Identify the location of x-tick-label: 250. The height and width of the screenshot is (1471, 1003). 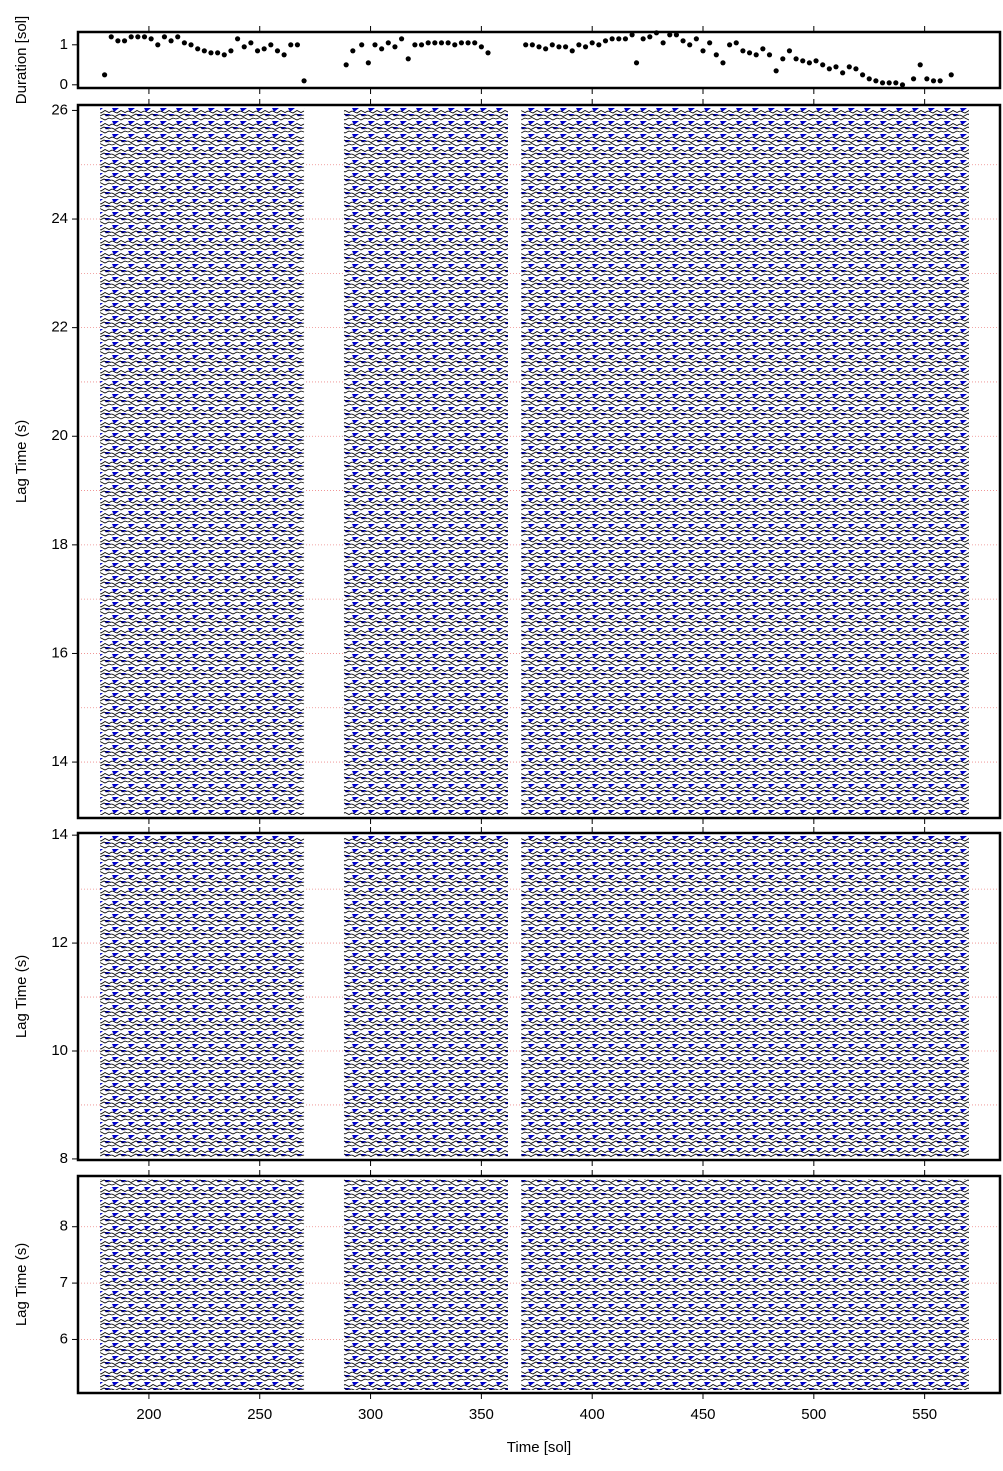
(259, 1414).